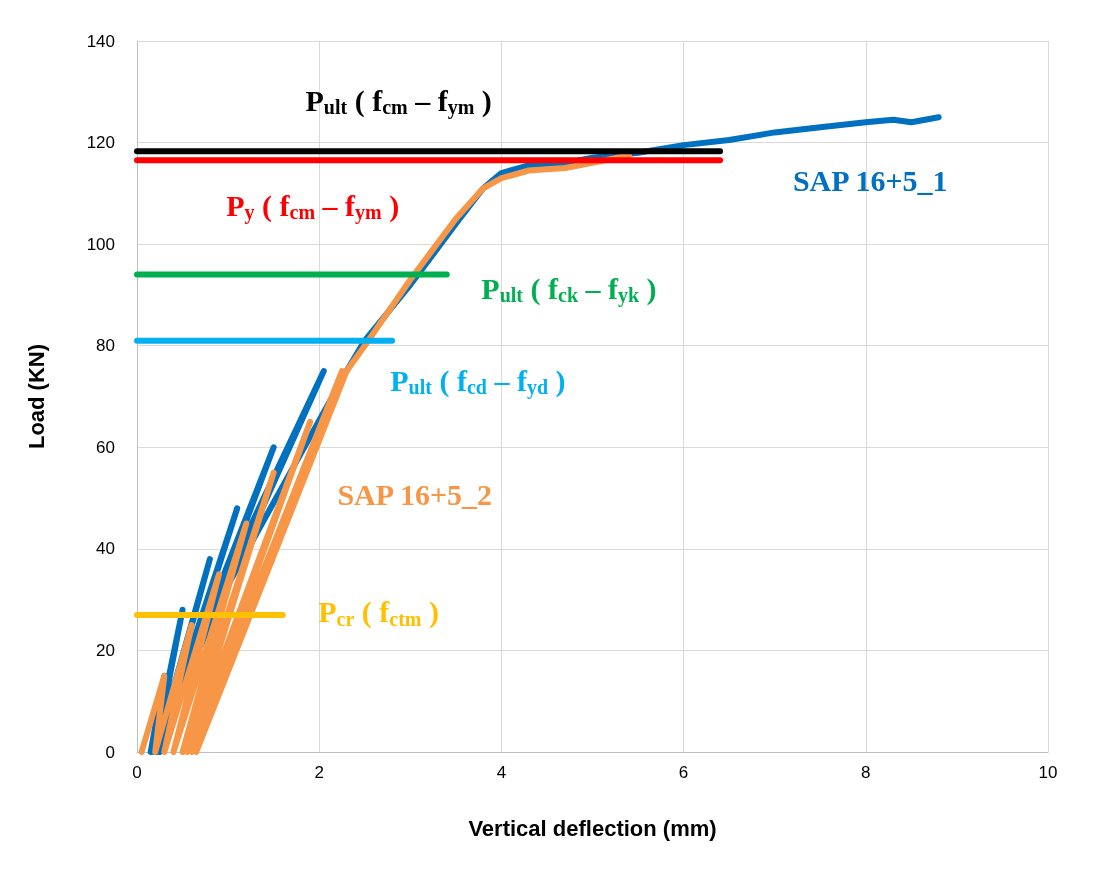  What do you see at coordinates (105, 549) in the screenshot?
I see `y-tick-label: 40` at bounding box center [105, 549].